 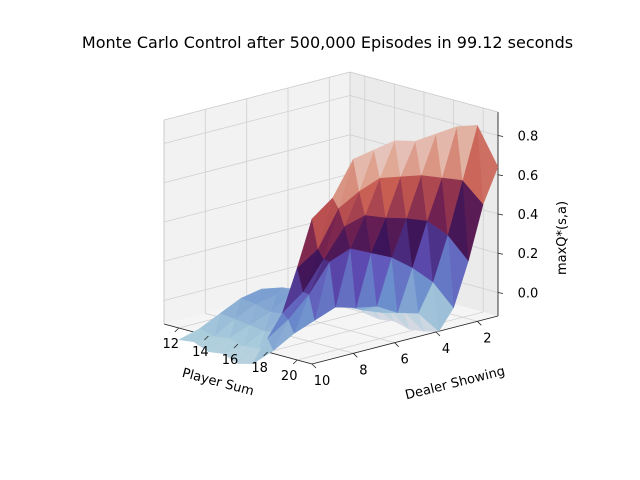 What do you see at coordinates (455, 383) in the screenshot?
I see `y-axis-label: Dealer Showing` at bounding box center [455, 383].